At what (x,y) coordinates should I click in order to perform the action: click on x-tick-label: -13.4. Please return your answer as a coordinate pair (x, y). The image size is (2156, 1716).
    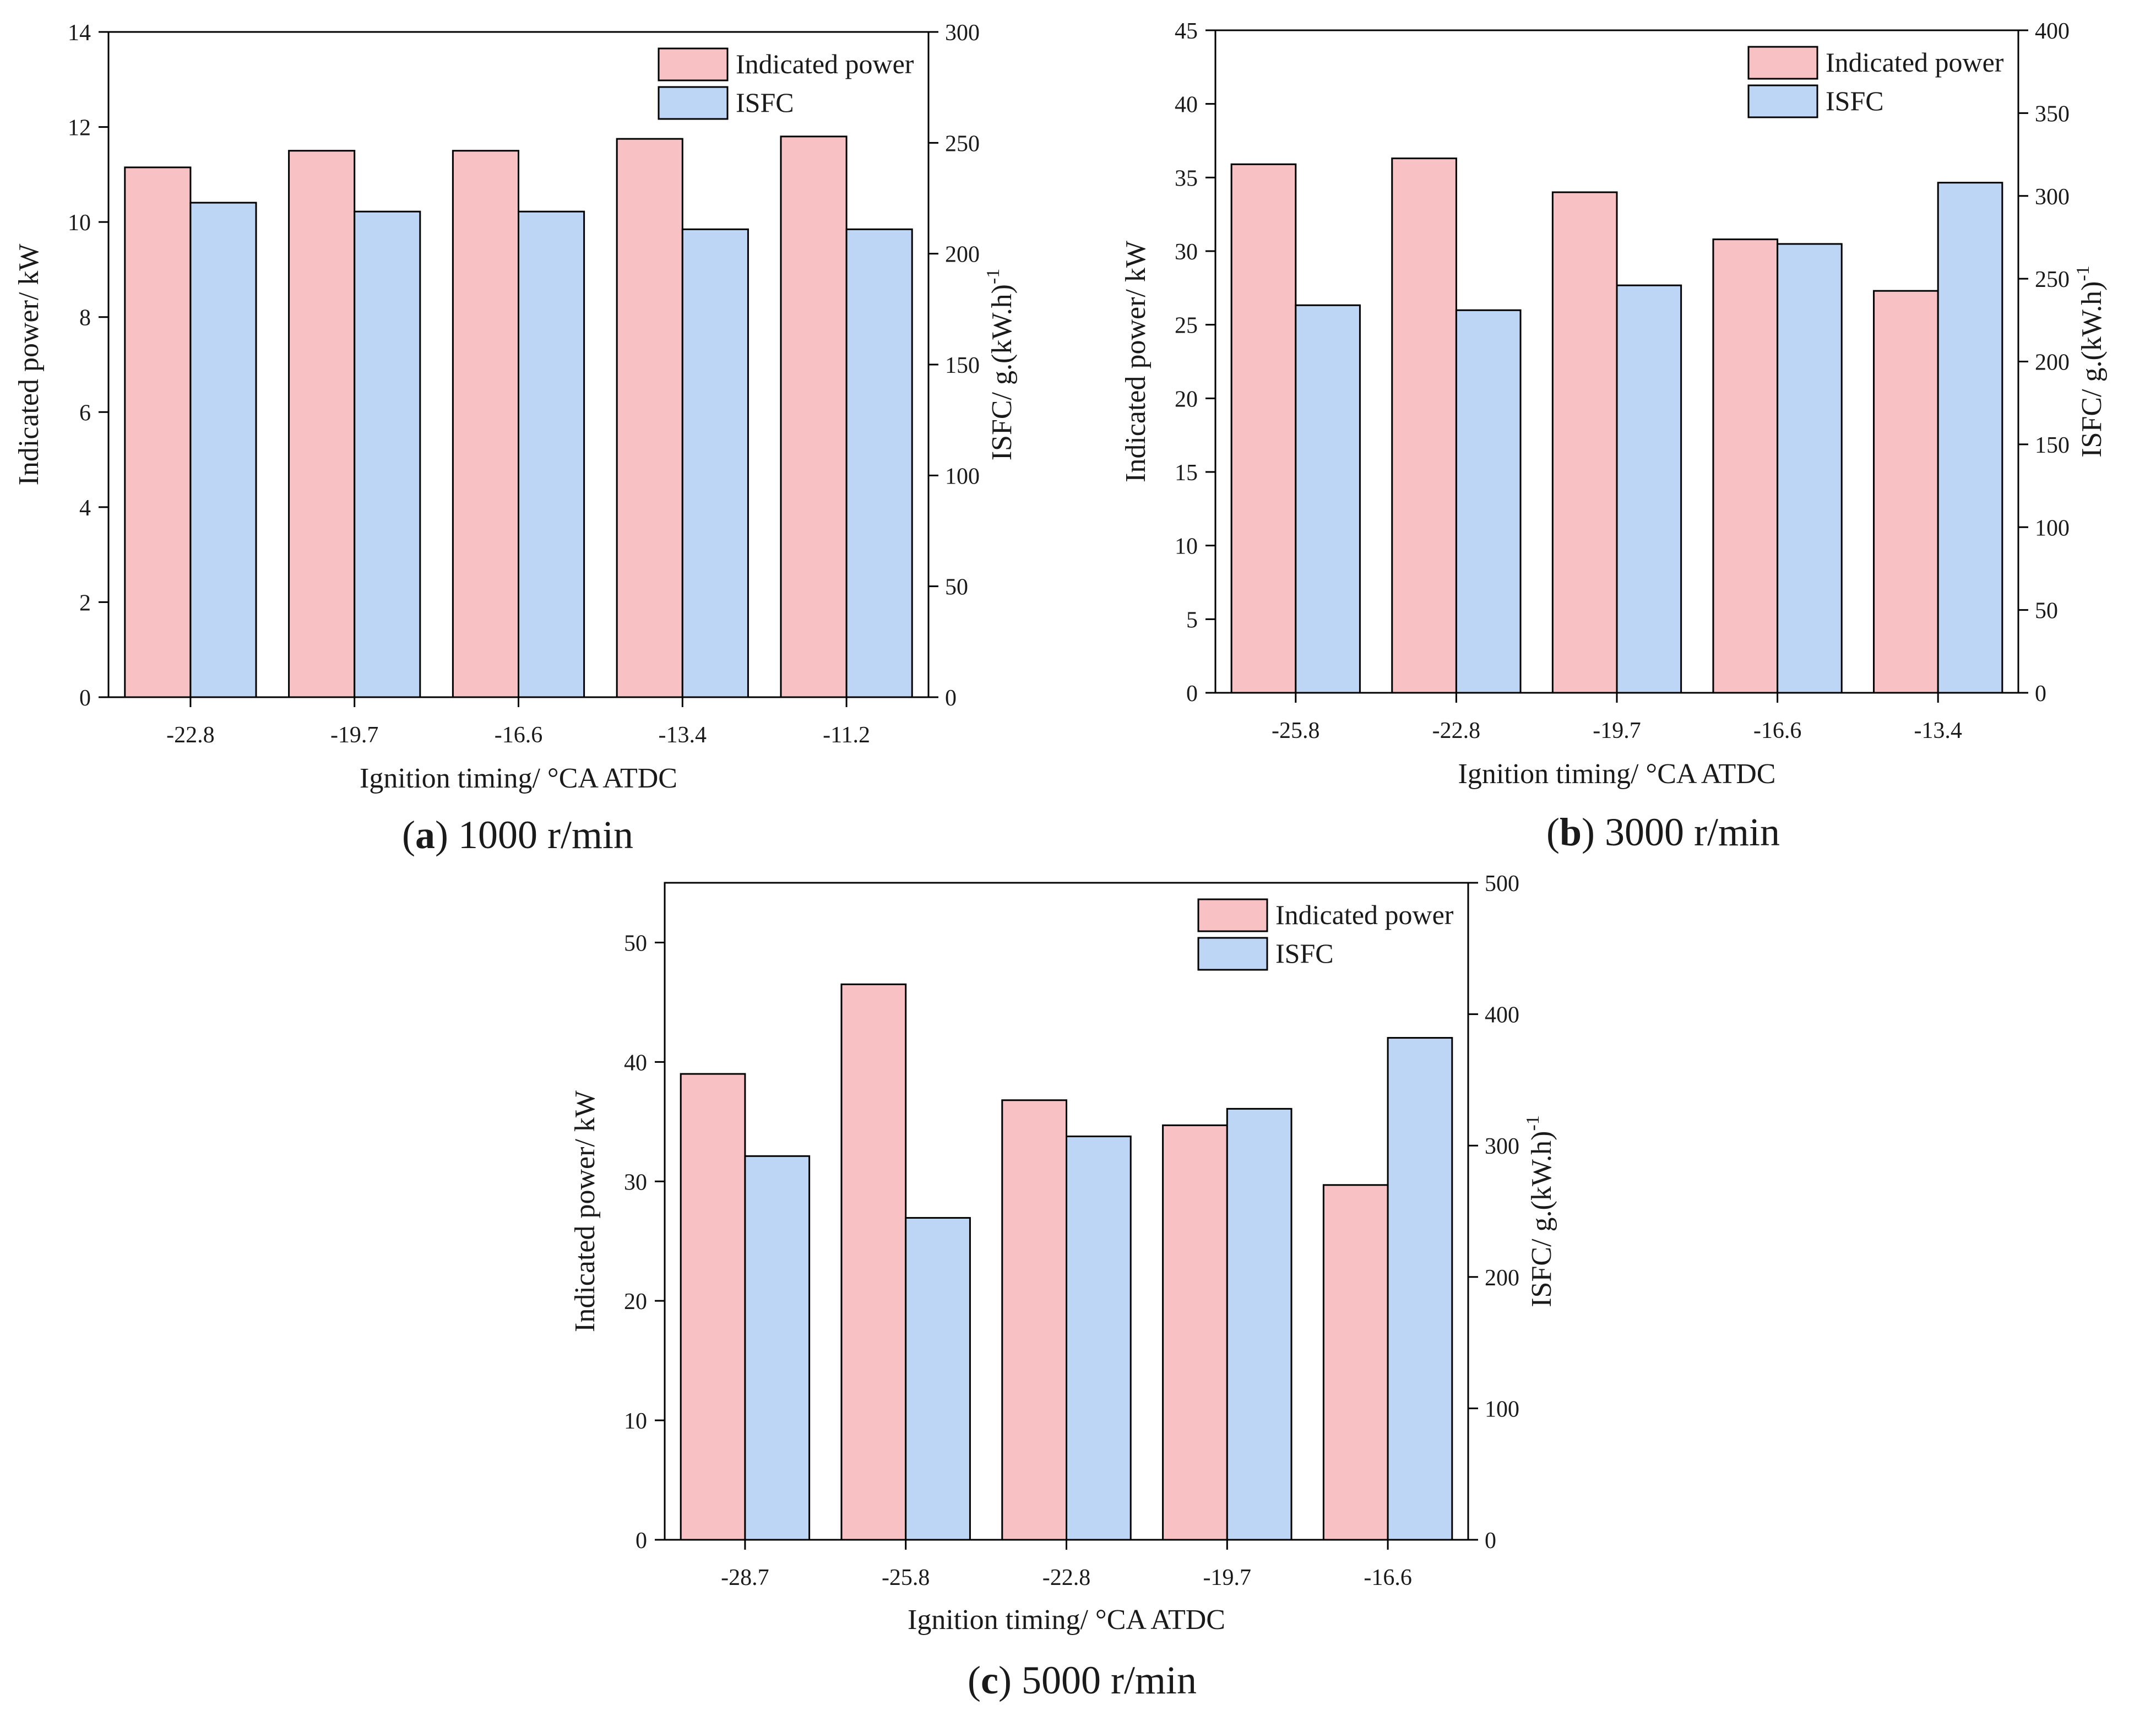
    Looking at the image, I should click on (683, 735).